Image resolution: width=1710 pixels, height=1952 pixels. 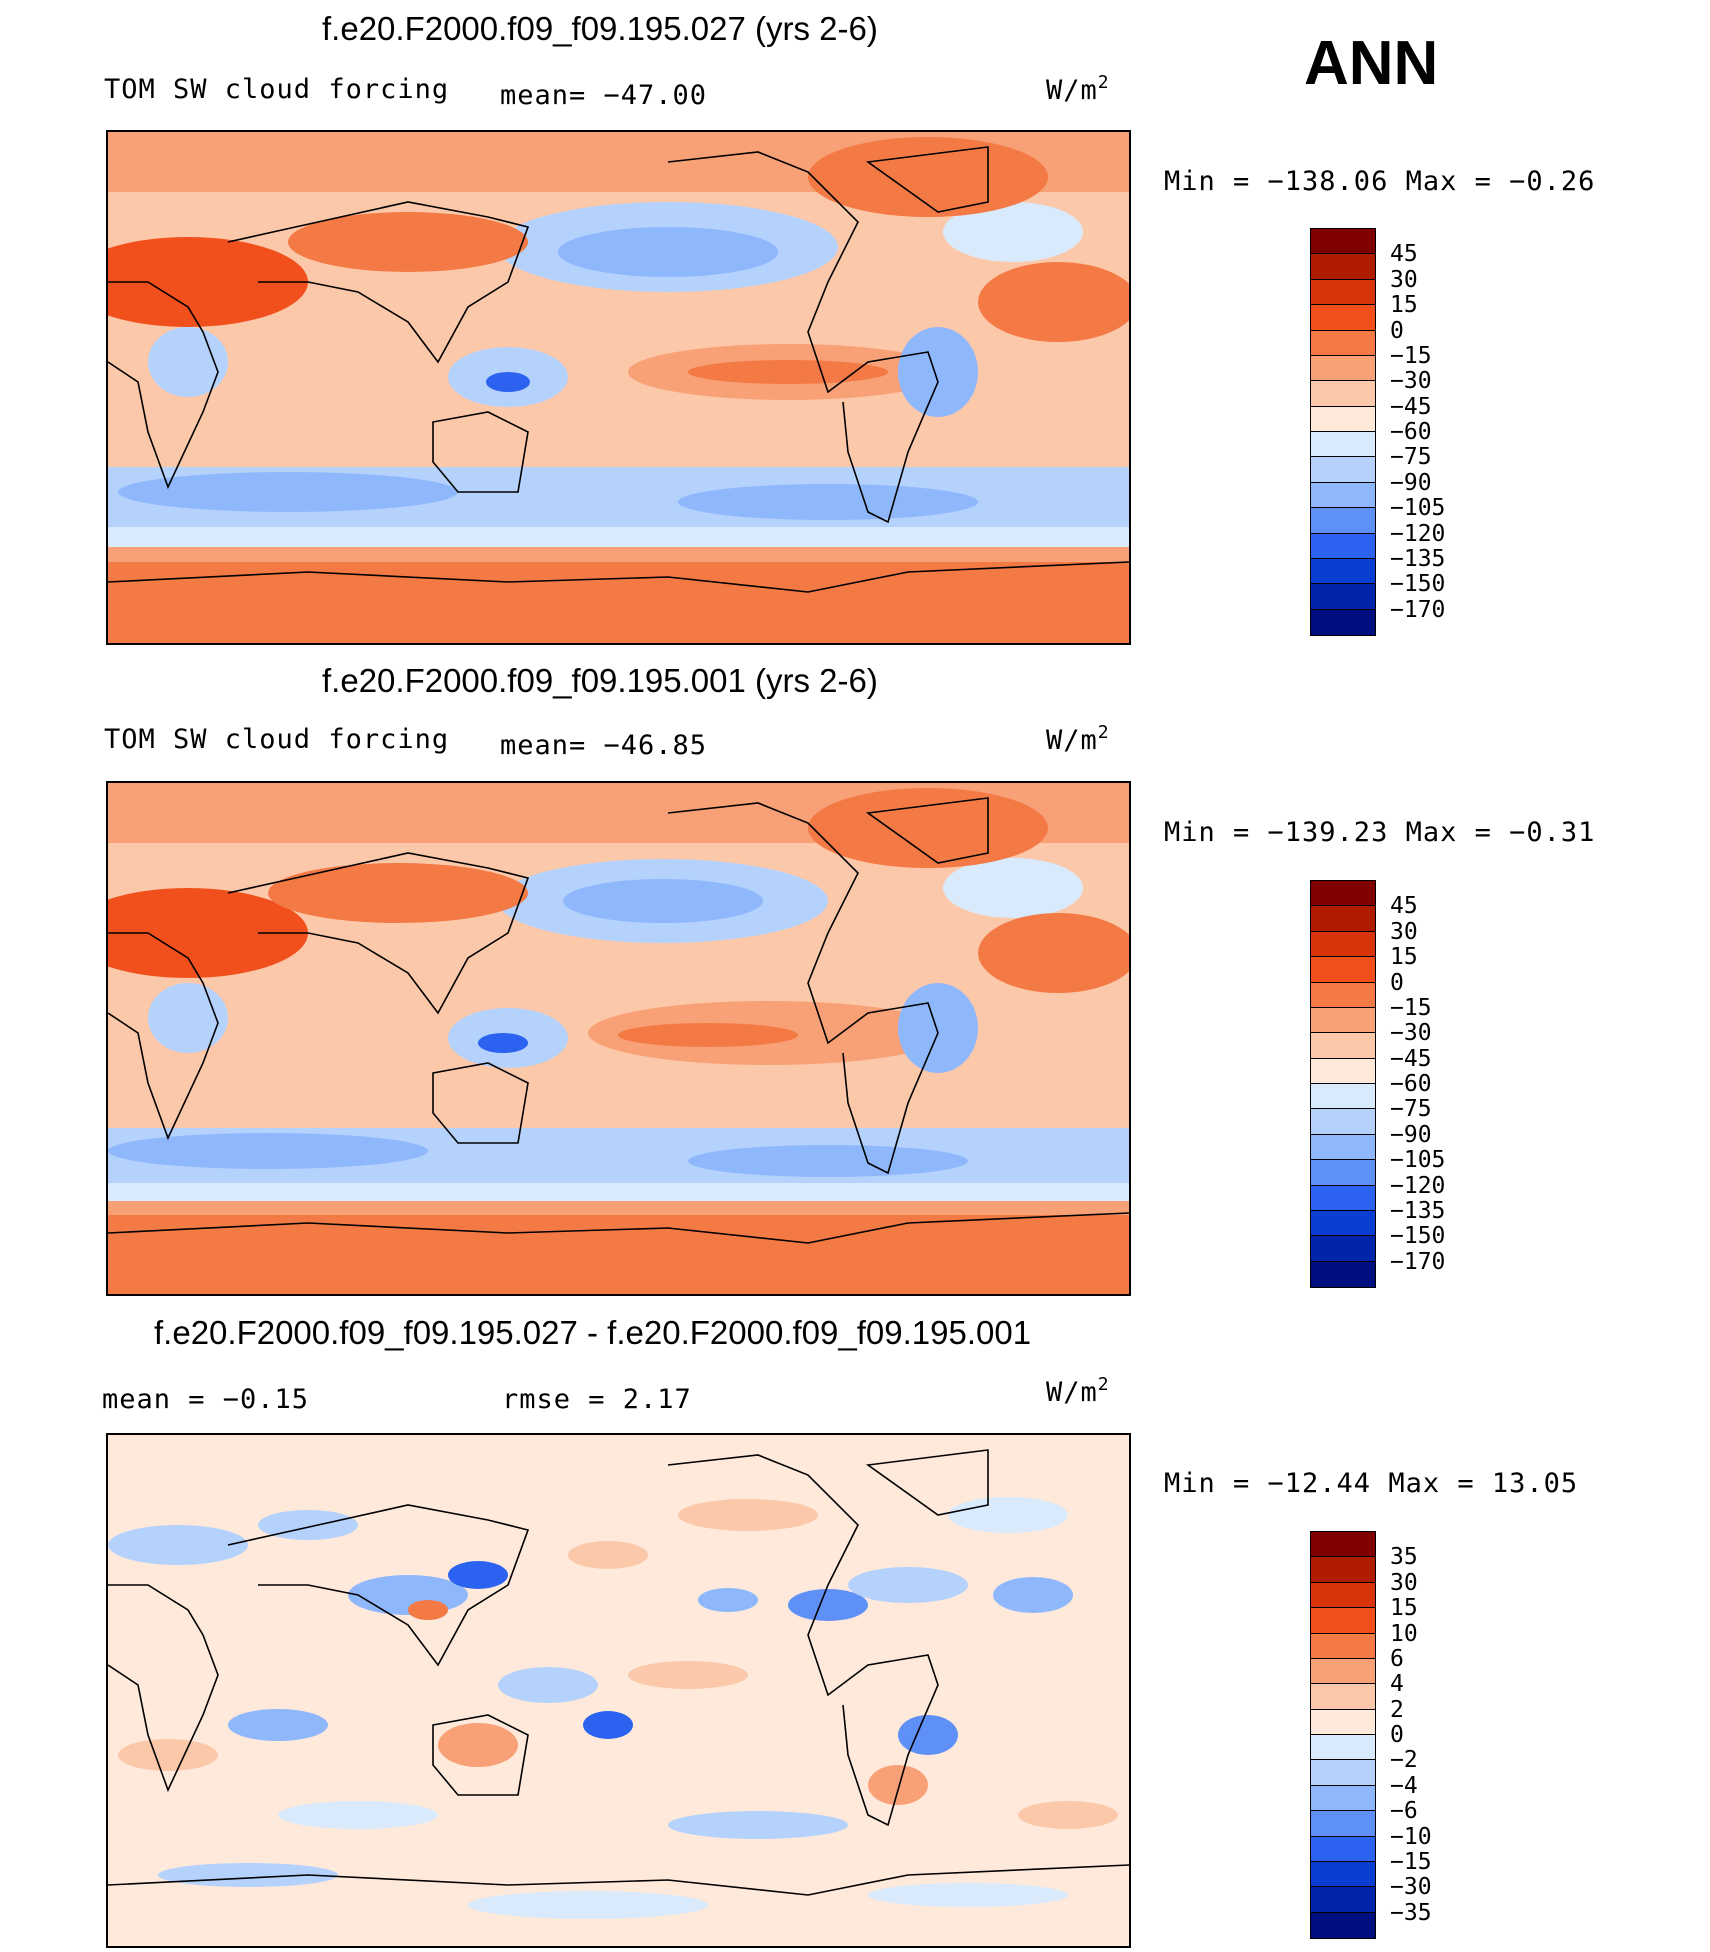 I want to click on panel2-mean-label: mean= −46.85, so click(x=604, y=745).